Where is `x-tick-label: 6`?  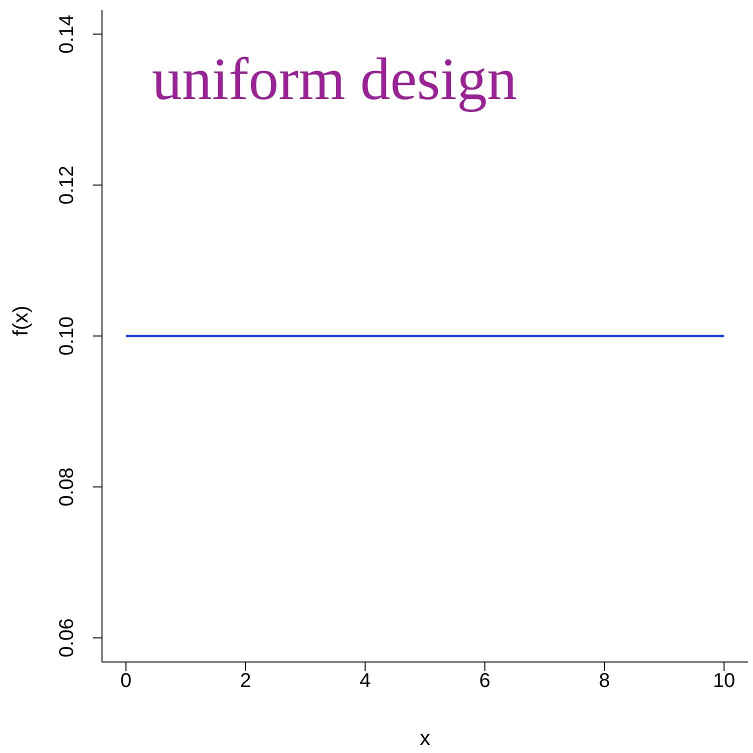
x-tick-label: 6 is located at coordinates (484, 681).